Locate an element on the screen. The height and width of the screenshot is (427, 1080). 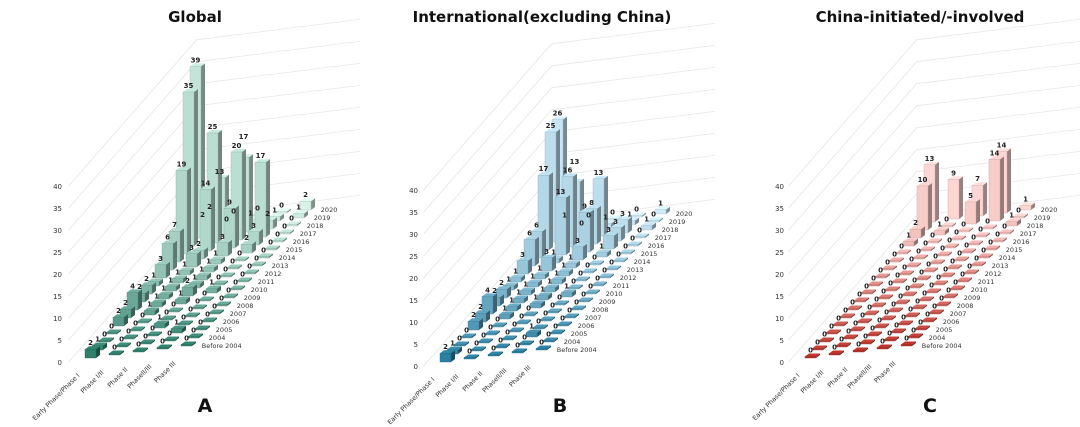
year-label: Before 2004 is located at coordinates (222, 346).